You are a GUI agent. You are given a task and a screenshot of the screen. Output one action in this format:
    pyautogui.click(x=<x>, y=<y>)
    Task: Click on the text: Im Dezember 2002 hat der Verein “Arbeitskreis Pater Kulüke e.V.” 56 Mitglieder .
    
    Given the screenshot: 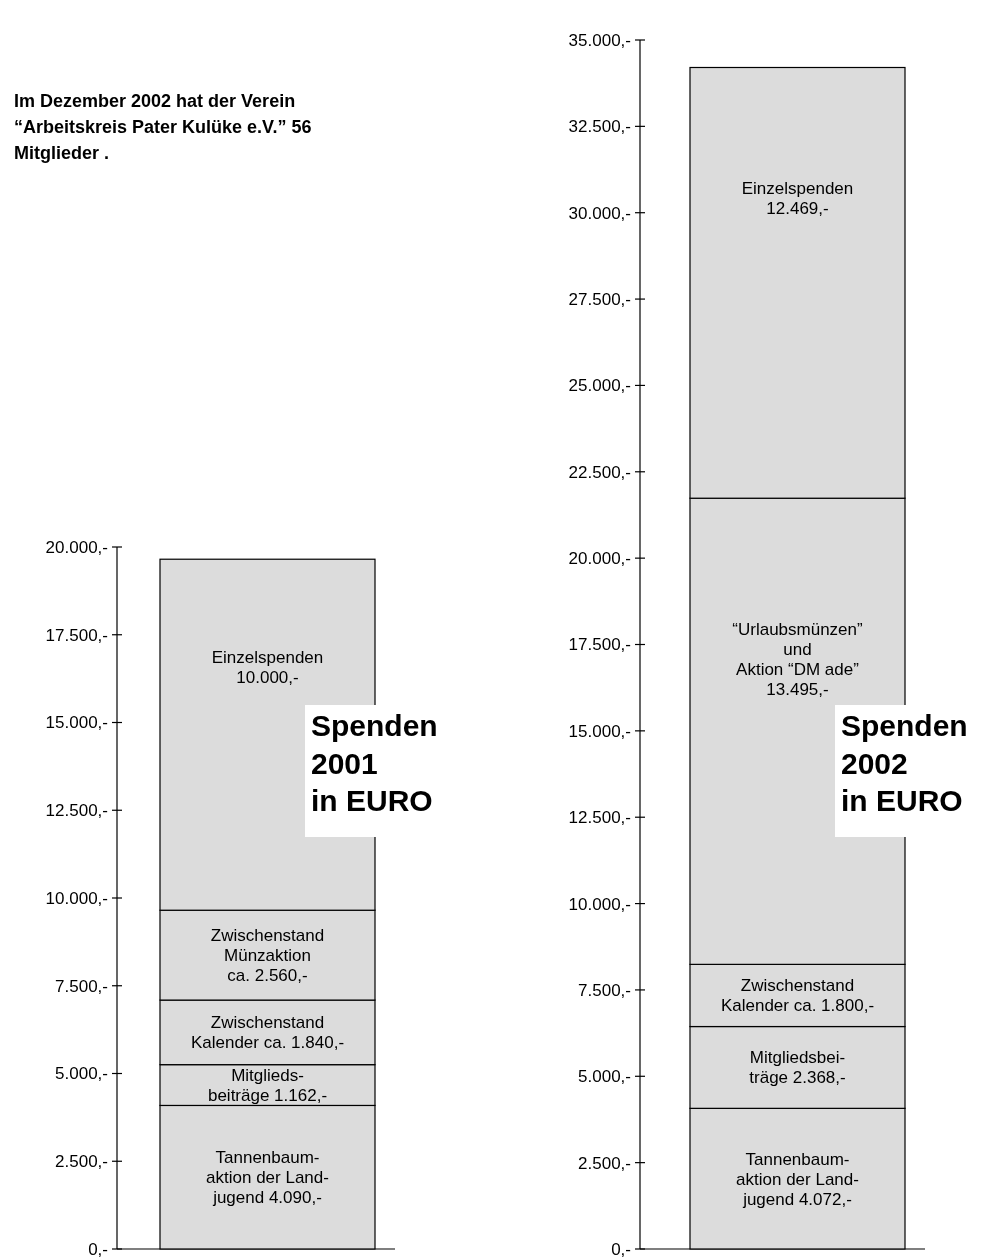 What is the action you would take?
    pyautogui.click(x=163, y=127)
    